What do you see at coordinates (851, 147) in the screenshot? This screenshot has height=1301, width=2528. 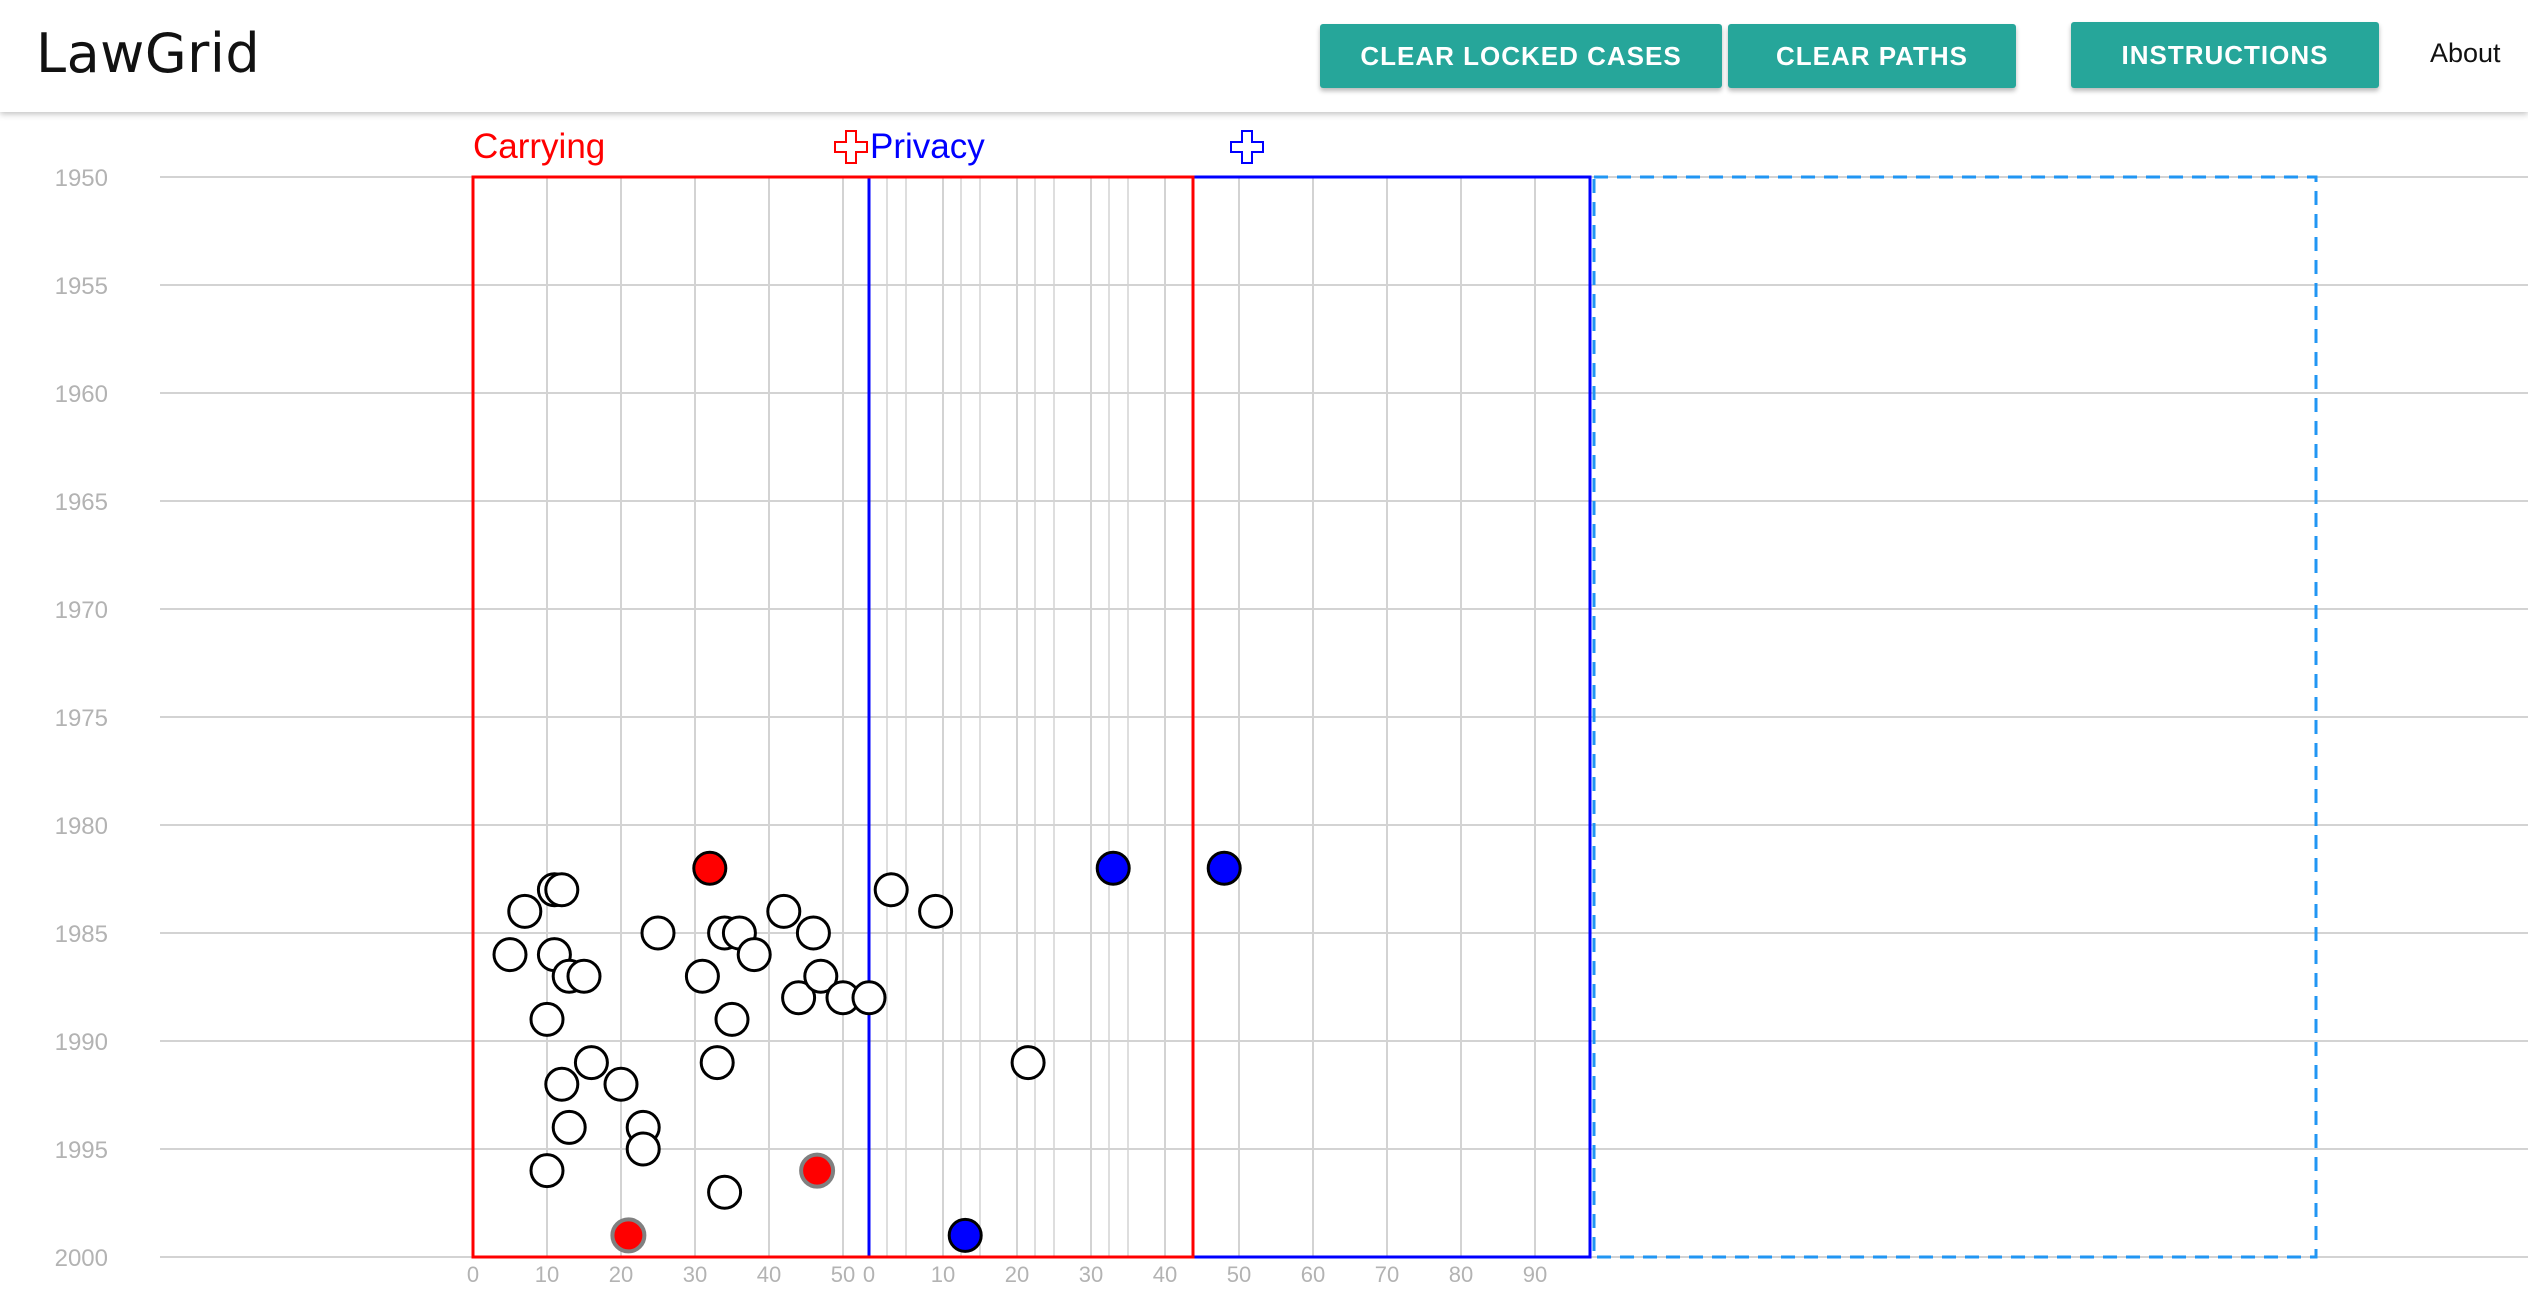 I see `carrying-add-icon` at bounding box center [851, 147].